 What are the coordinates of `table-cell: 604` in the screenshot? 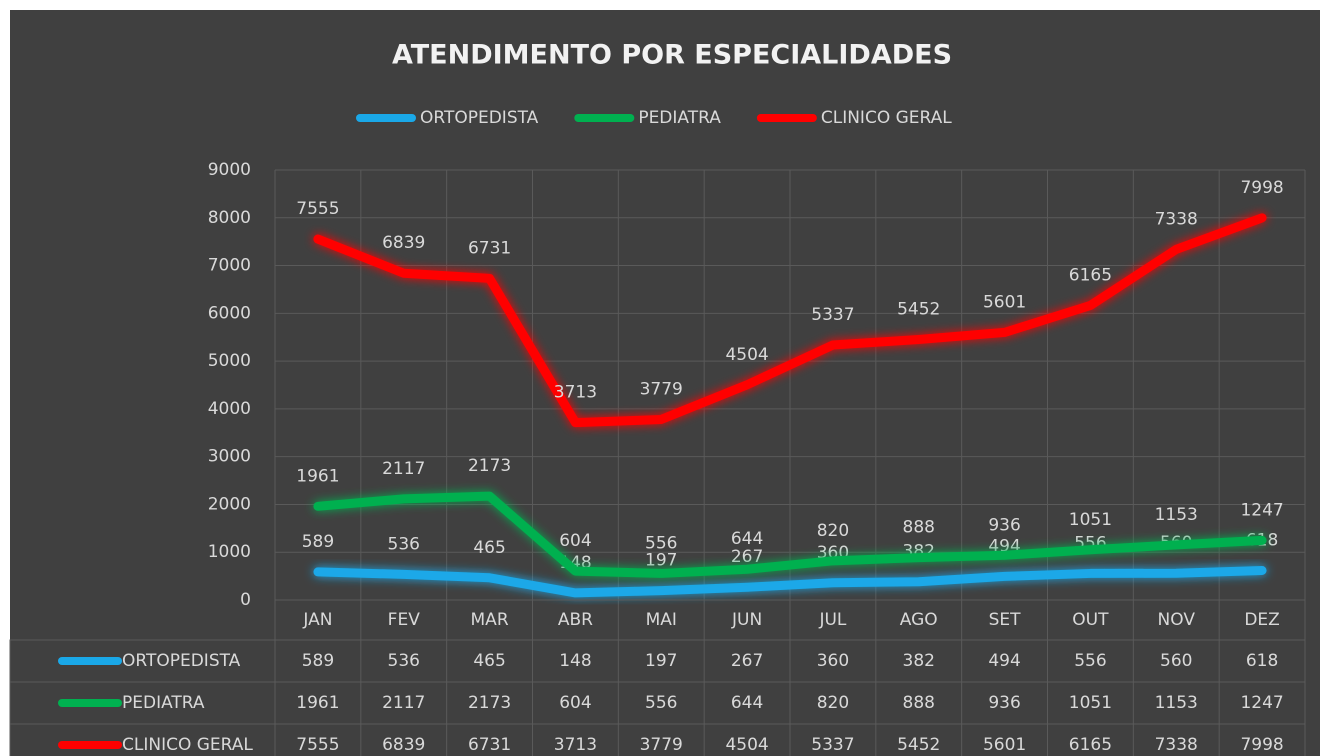 It's located at (575, 703).